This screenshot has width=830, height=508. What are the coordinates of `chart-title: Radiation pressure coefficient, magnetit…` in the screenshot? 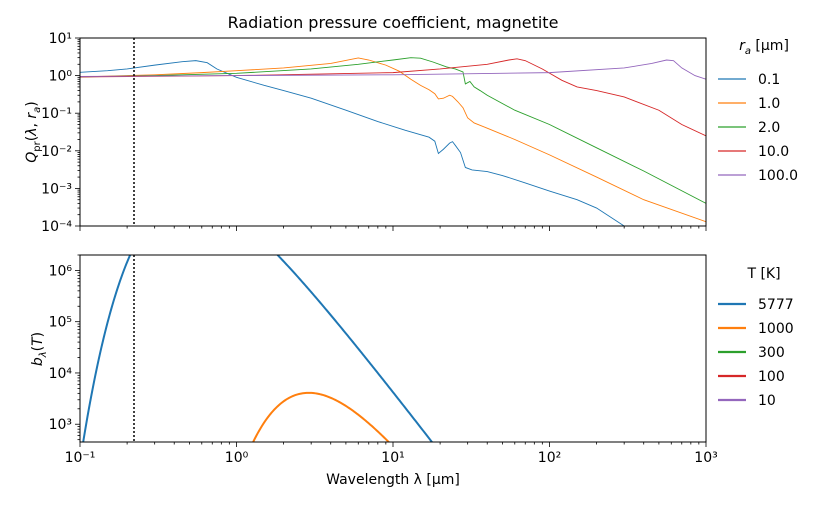 It's located at (393, 22).